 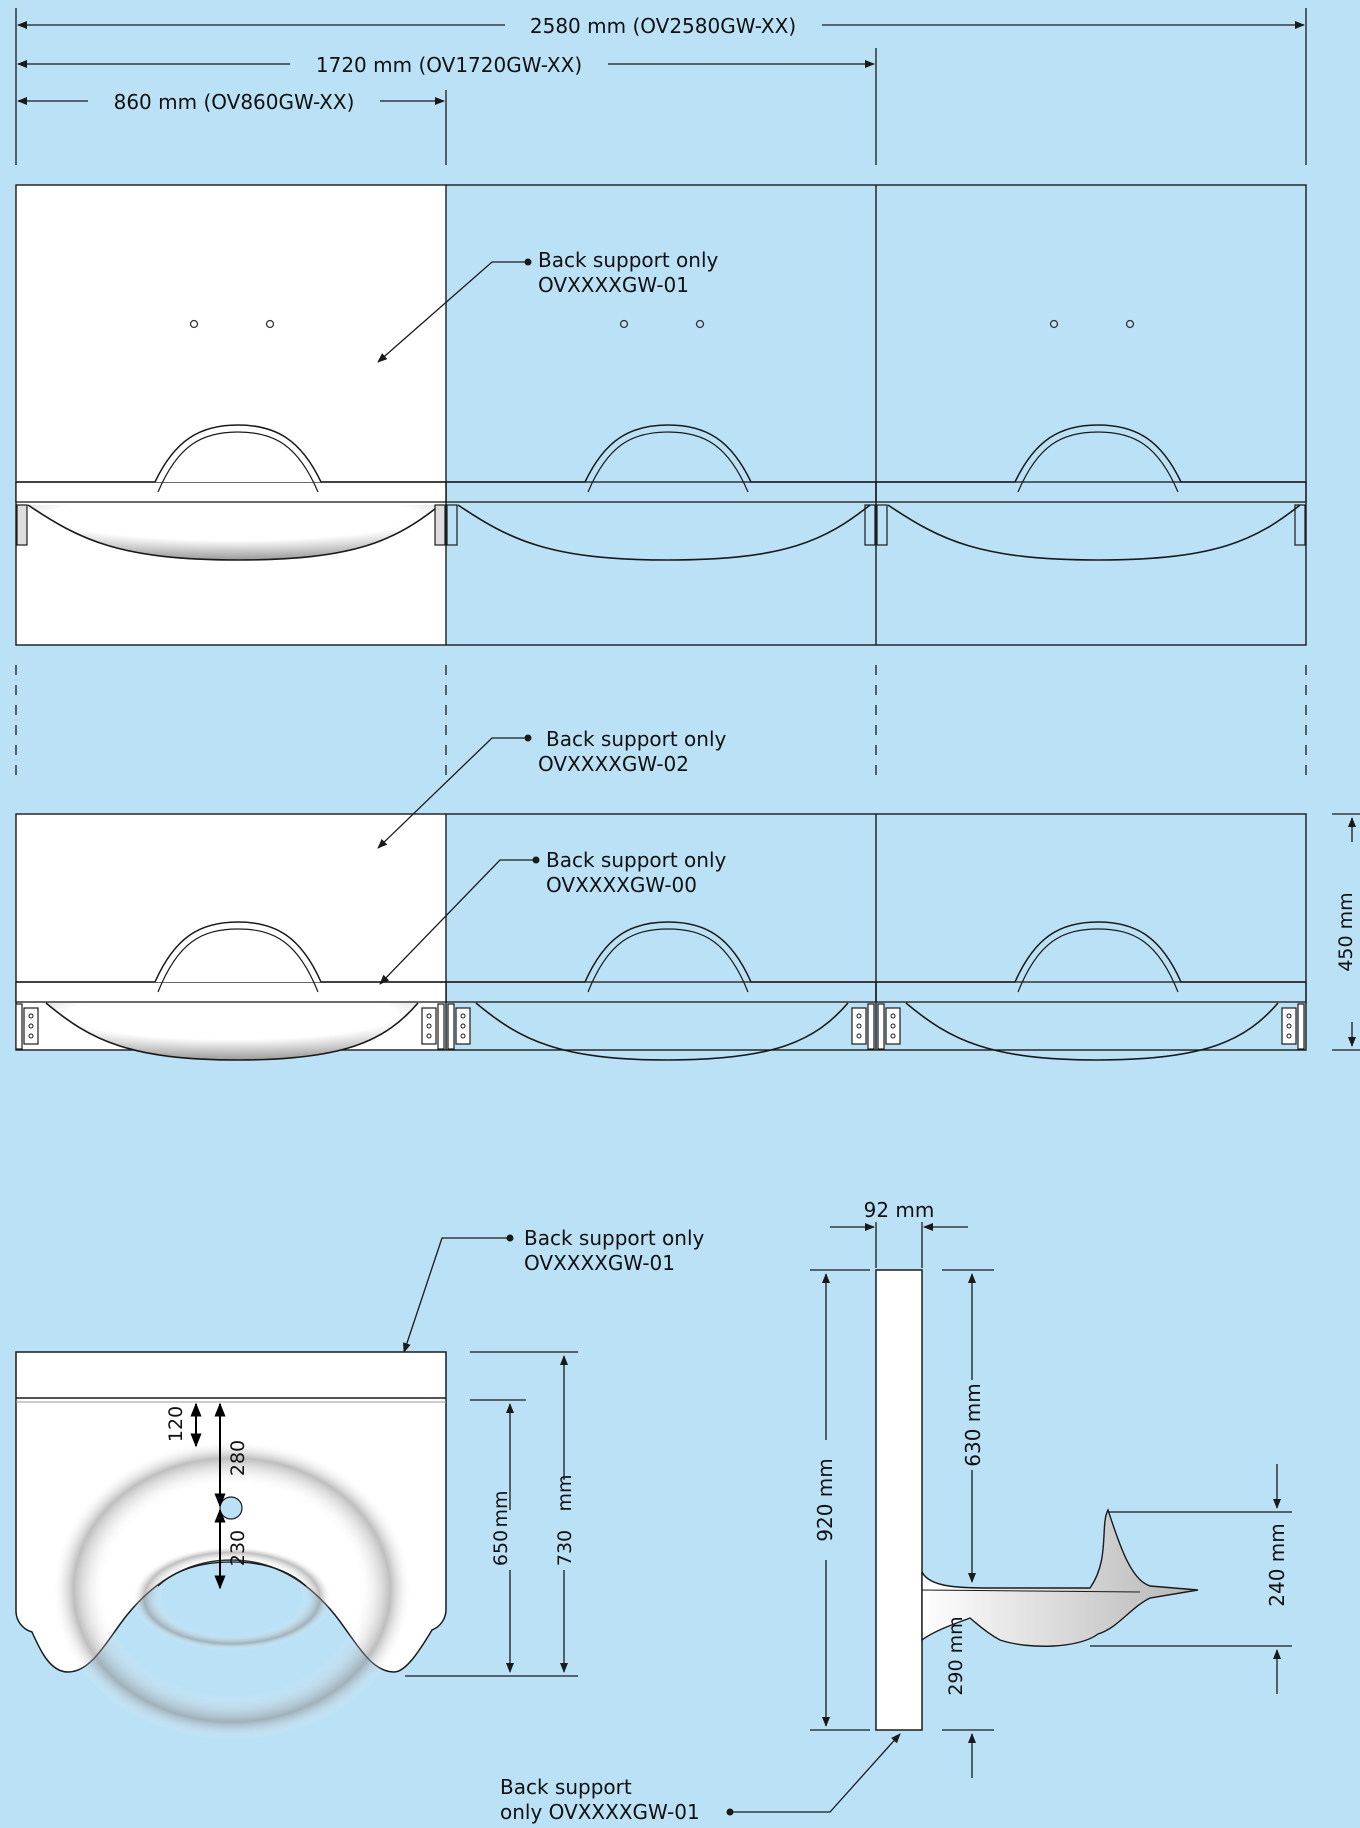 I want to click on callout-top-01-line2: OVXXXXGW-01, so click(x=613, y=285).